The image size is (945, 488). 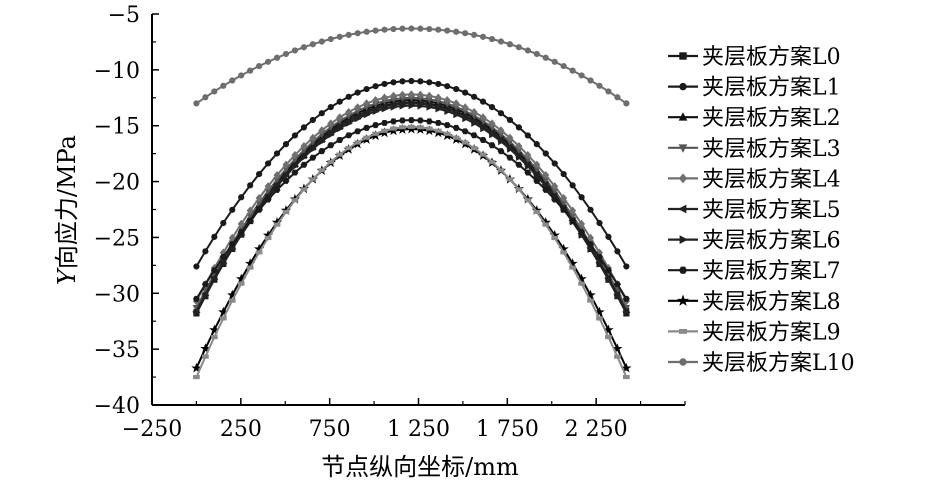 I want to click on legend-item: 夹层板方案L6, so click(x=754, y=241).